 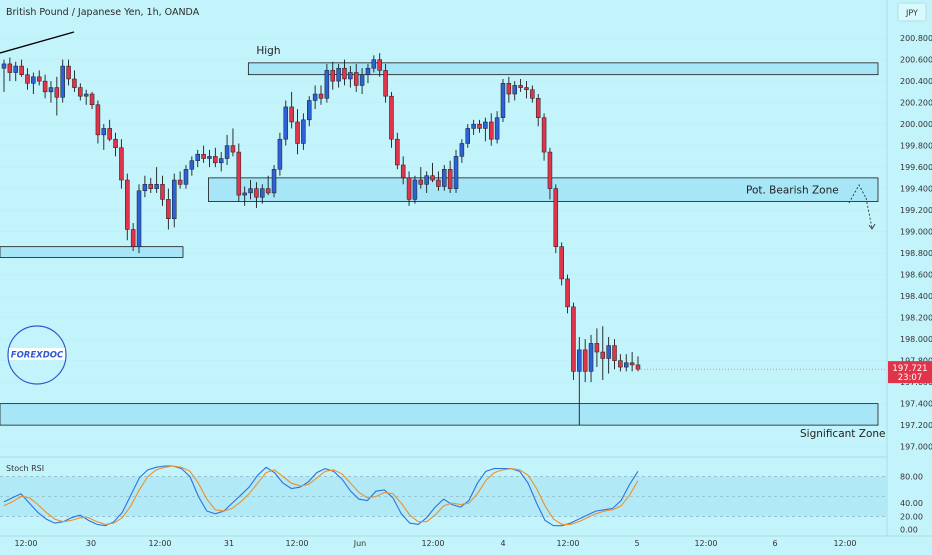 What do you see at coordinates (857, 194) in the screenshot?
I see `projection-up-path` at bounding box center [857, 194].